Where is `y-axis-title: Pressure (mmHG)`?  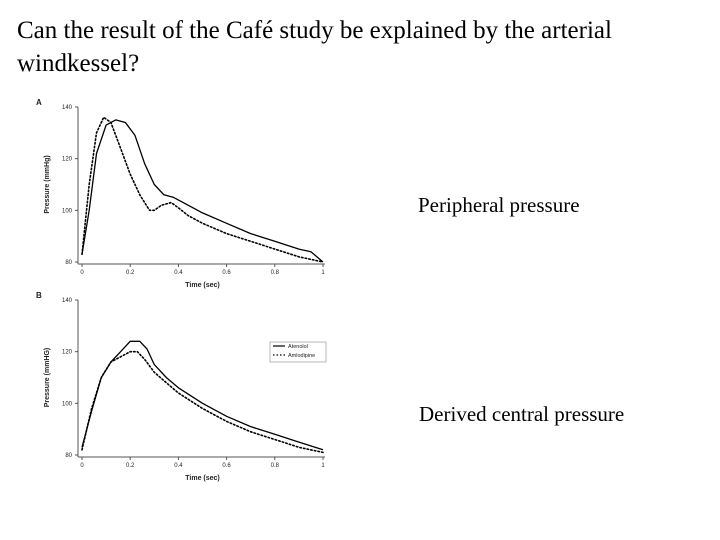
y-axis-title: Pressure (mmHG) is located at coordinates (47, 378).